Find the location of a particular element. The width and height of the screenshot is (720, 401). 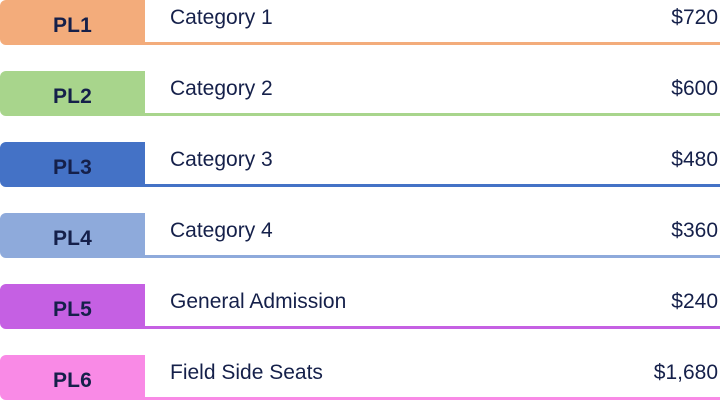

price-level-badge: PL2 is located at coordinates (72, 93).